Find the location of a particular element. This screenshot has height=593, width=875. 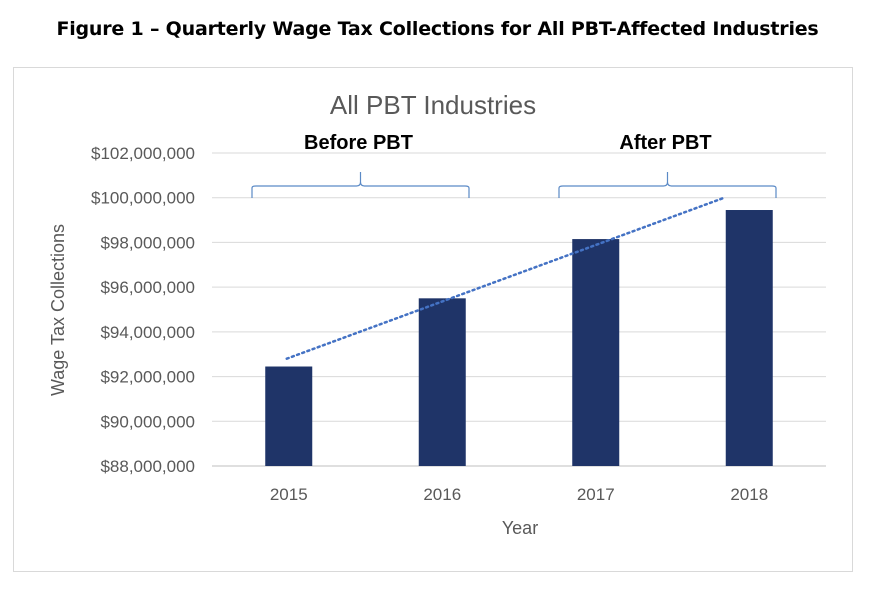

annotations: Before PBT After PBT is located at coordinates (514, 165).